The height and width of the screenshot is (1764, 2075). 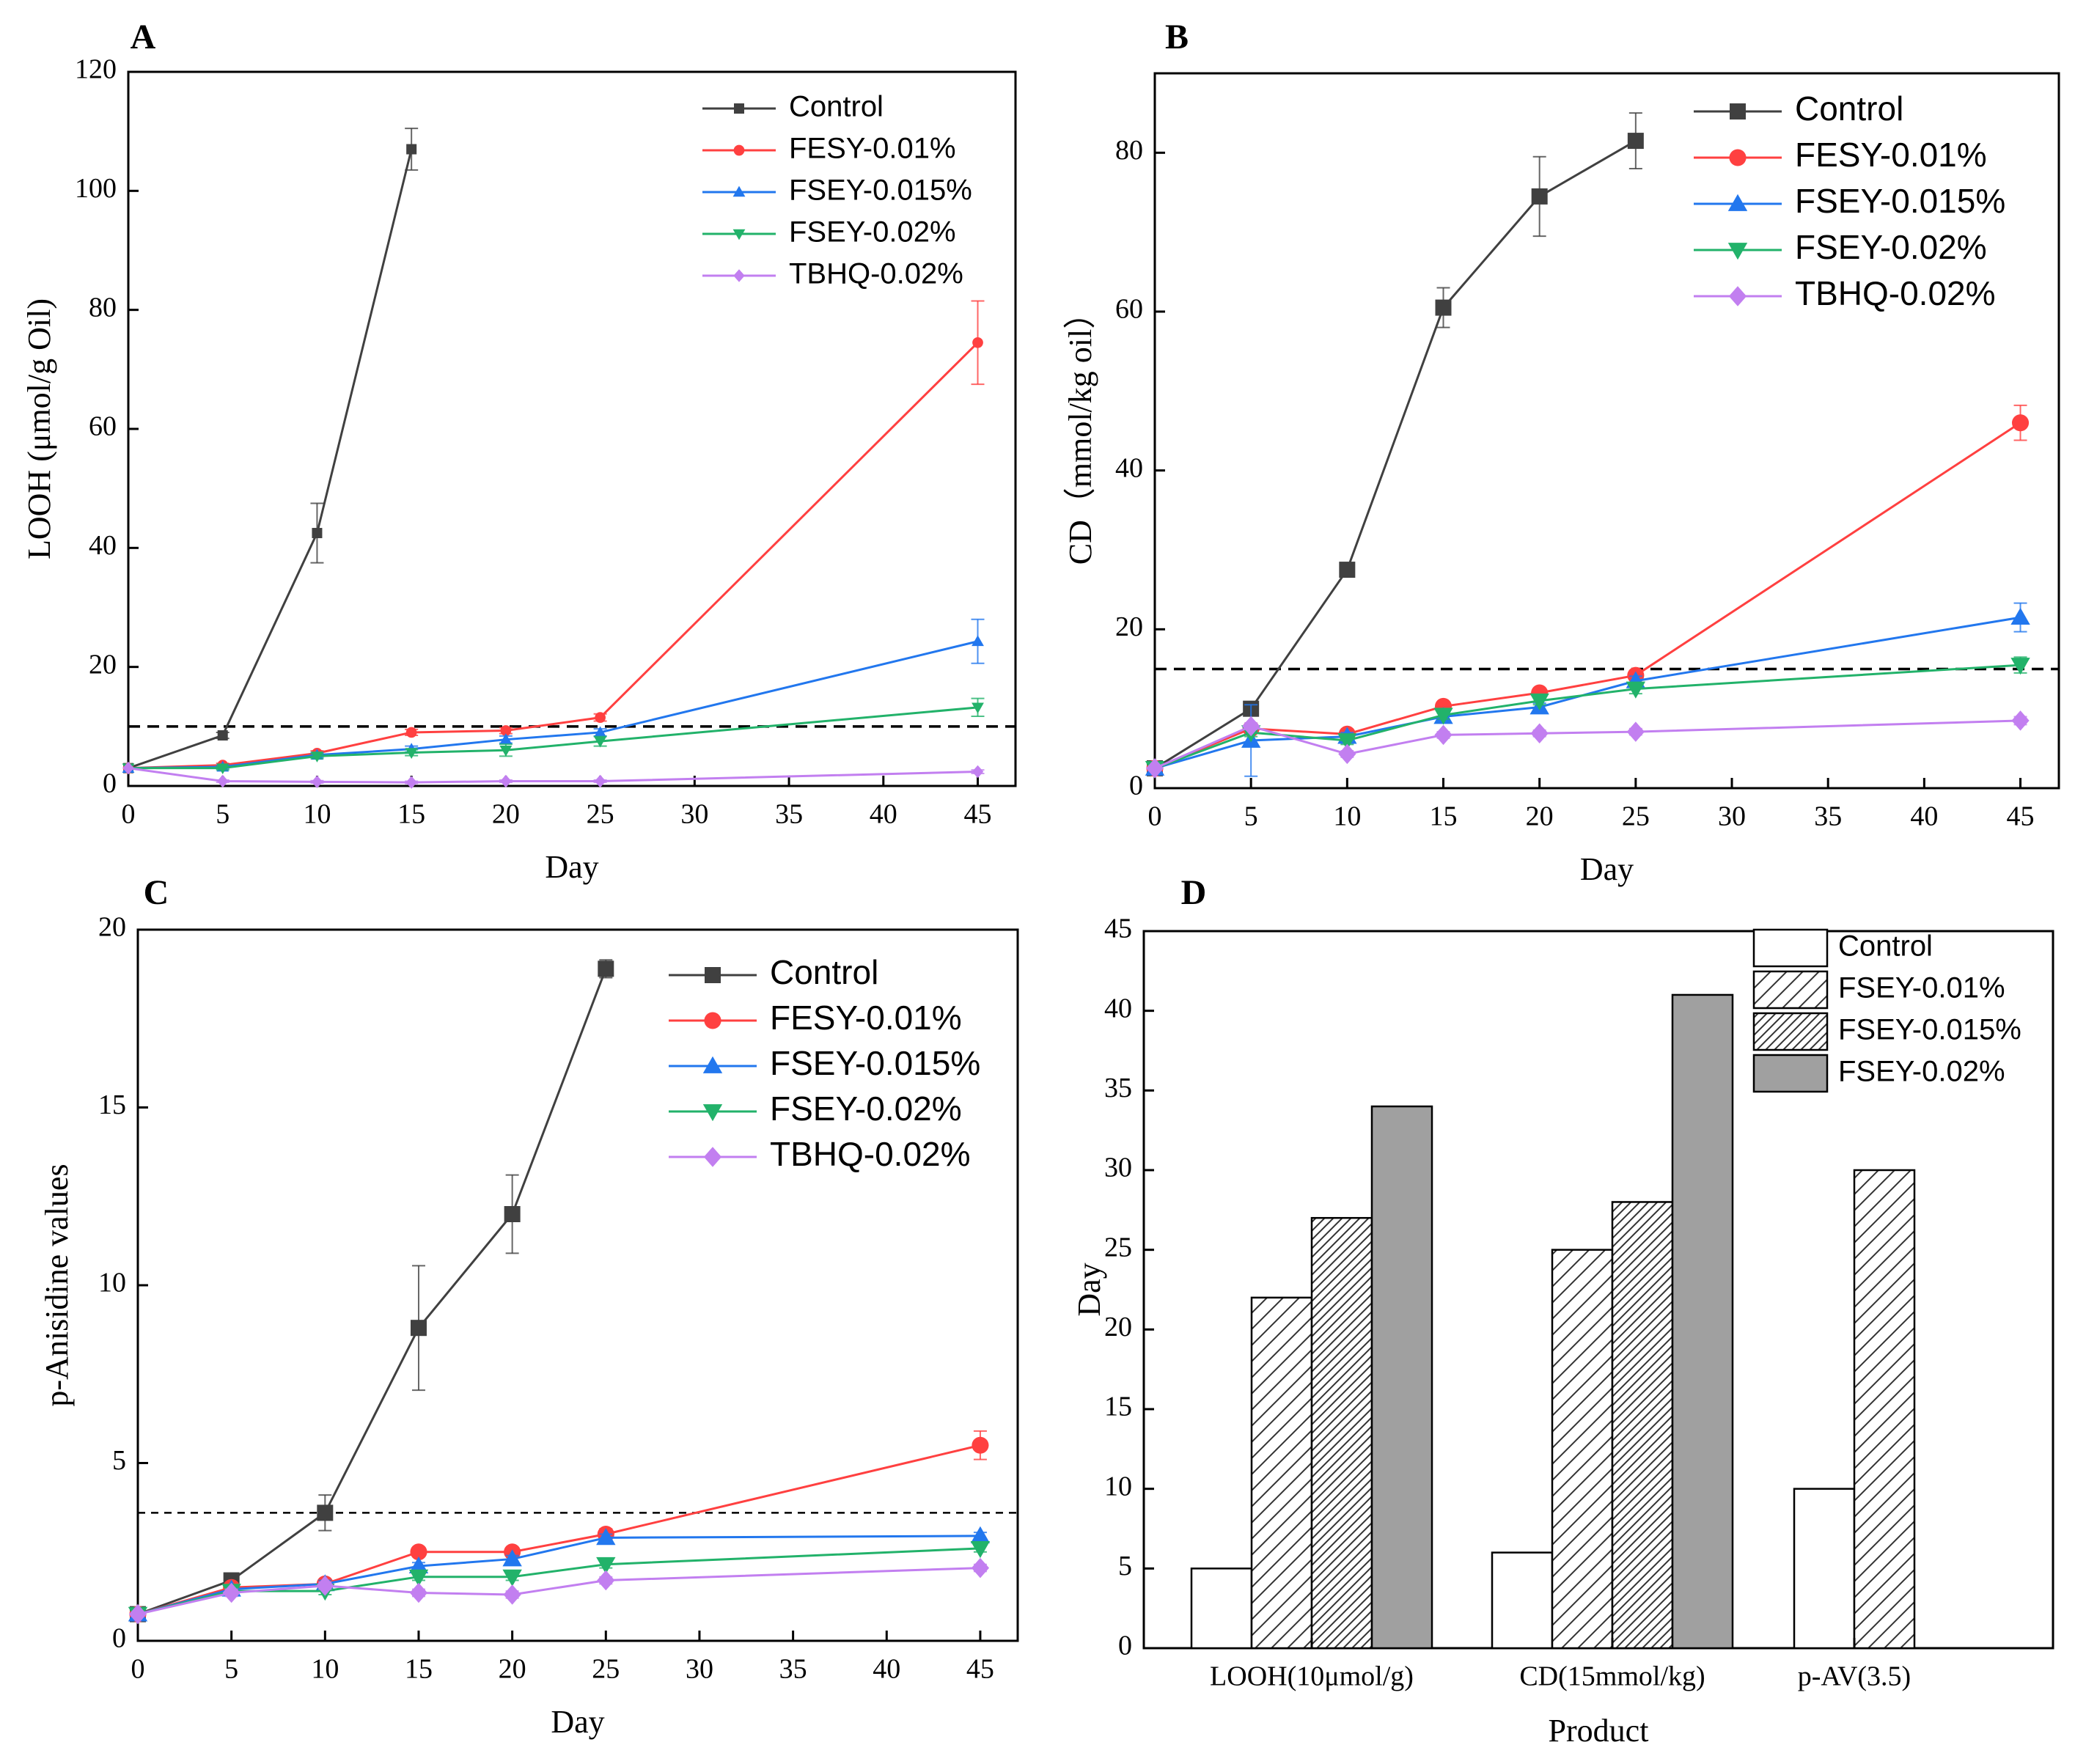 What do you see at coordinates (694, 814) in the screenshot?
I see `x-tick-label: 30` at bounding box center [694, 814].